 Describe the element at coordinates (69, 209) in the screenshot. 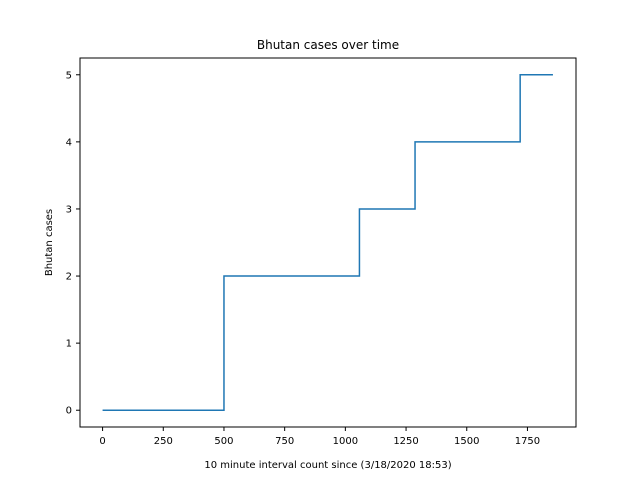

I see `y-tick-label: 3` at that location.